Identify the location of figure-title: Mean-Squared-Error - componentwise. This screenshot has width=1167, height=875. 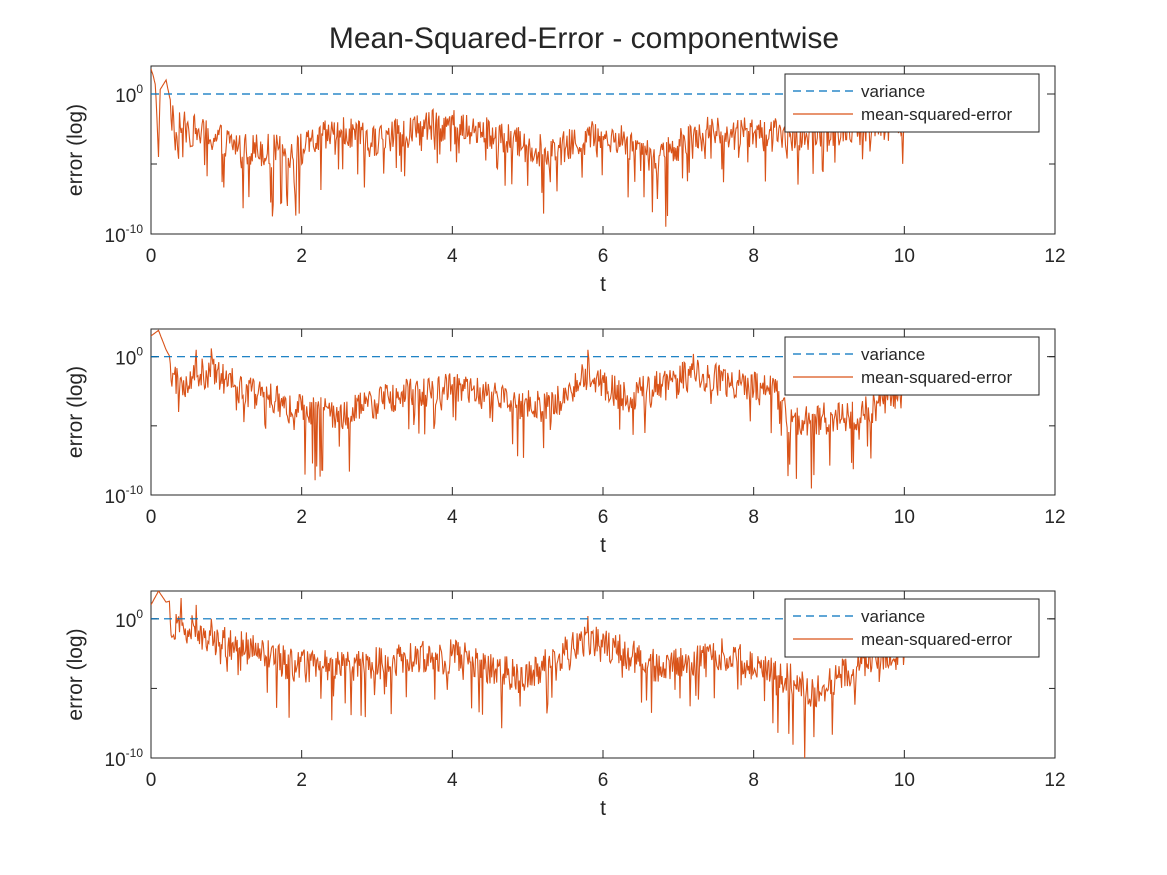
(584, 38).